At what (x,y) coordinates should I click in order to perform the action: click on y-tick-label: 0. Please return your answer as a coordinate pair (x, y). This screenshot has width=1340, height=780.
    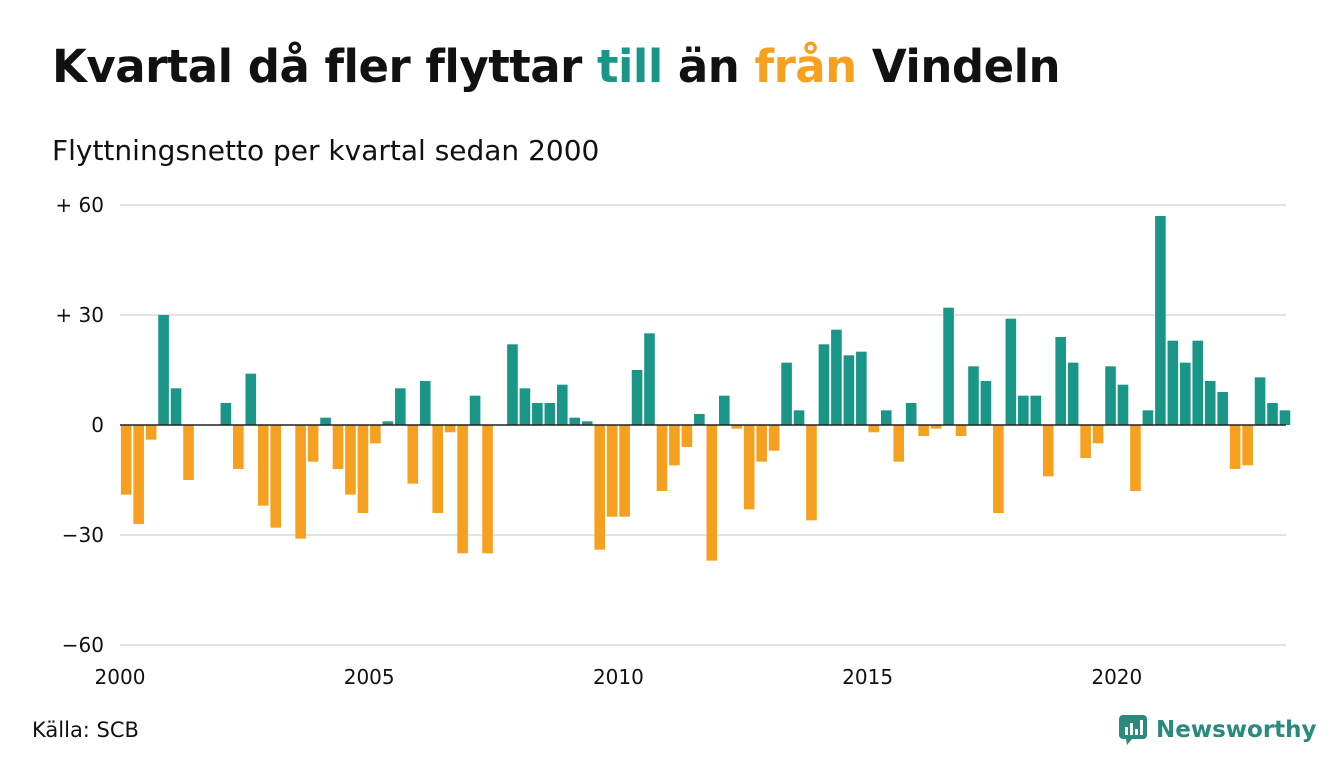
    Looking at the image, I should click on (97, 425).